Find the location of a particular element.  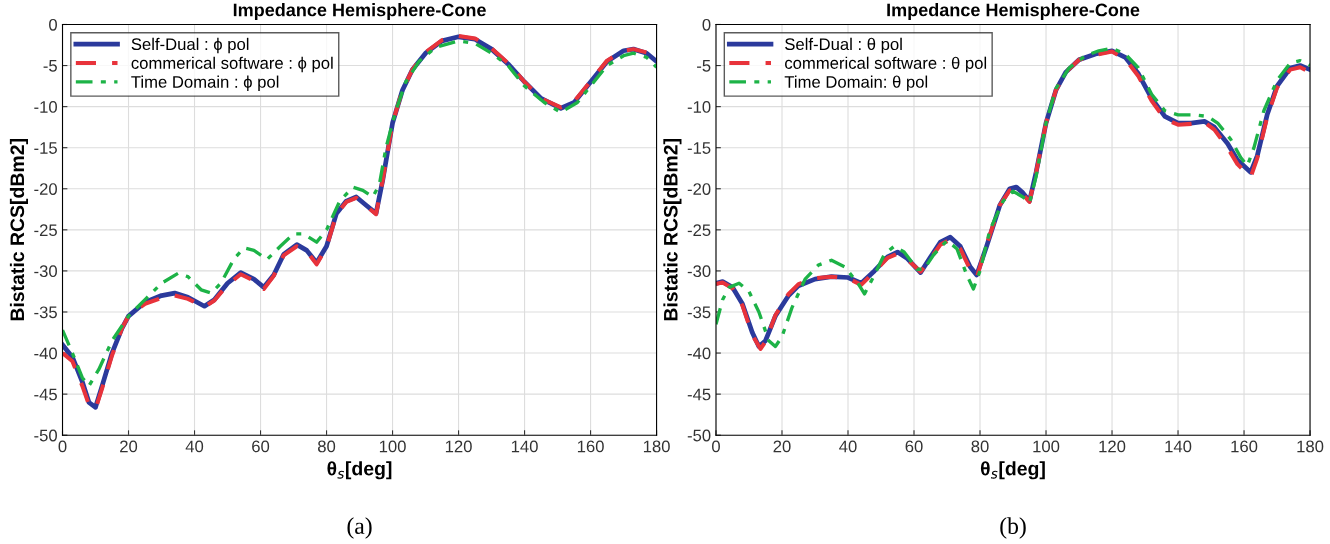

legend-label: commerical software : ϕ pol is located at coordinates (232, 64).